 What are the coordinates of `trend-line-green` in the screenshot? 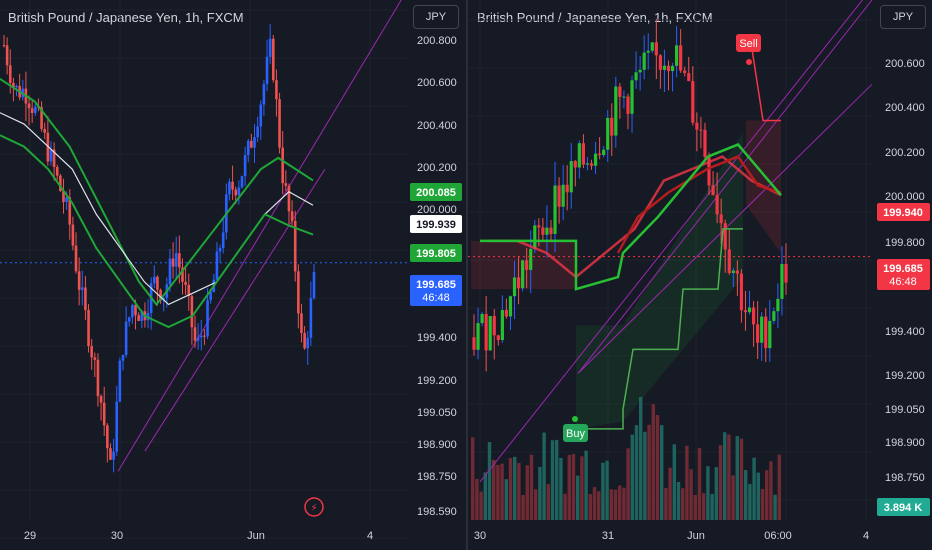 It's located at (631, 217).